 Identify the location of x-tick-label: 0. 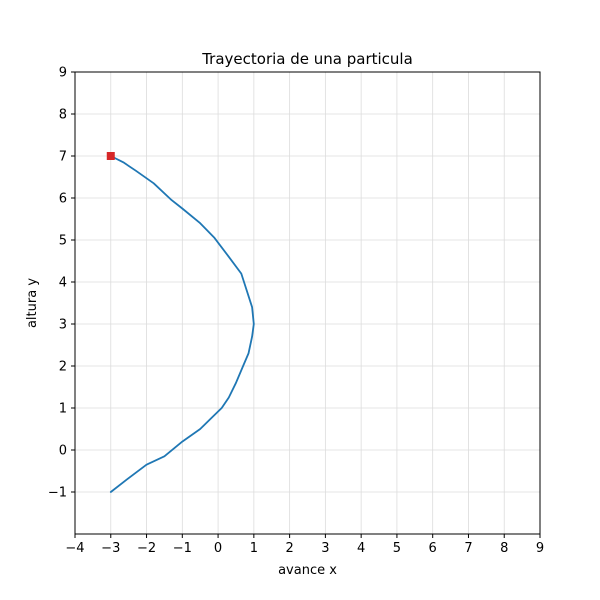
(218, 548).